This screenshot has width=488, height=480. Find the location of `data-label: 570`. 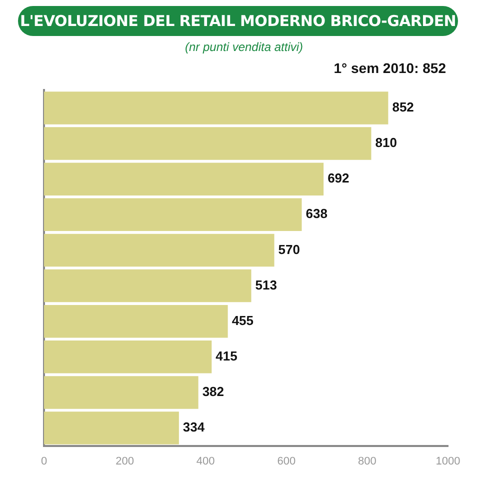

data-label: 570 is located at coordinates (289, 249).